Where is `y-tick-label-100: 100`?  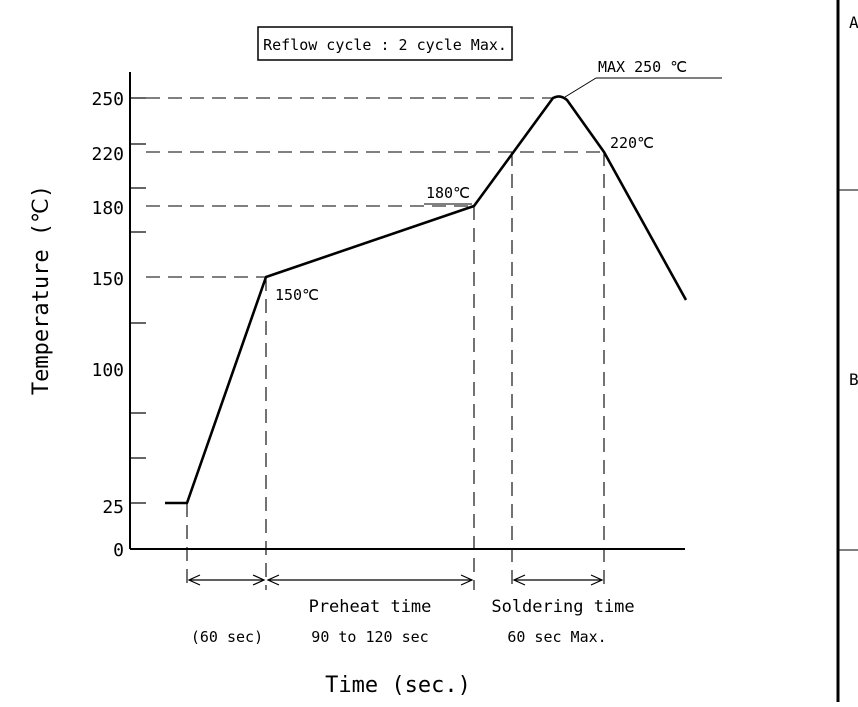 y-tick-label-100: 100 is located at coordinates (107, 370).